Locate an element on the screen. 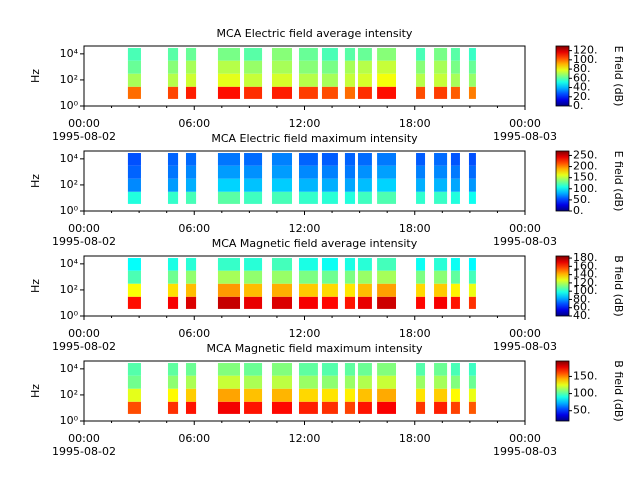  x-tick-label: 00:00 is located at coordinates (84, 228).